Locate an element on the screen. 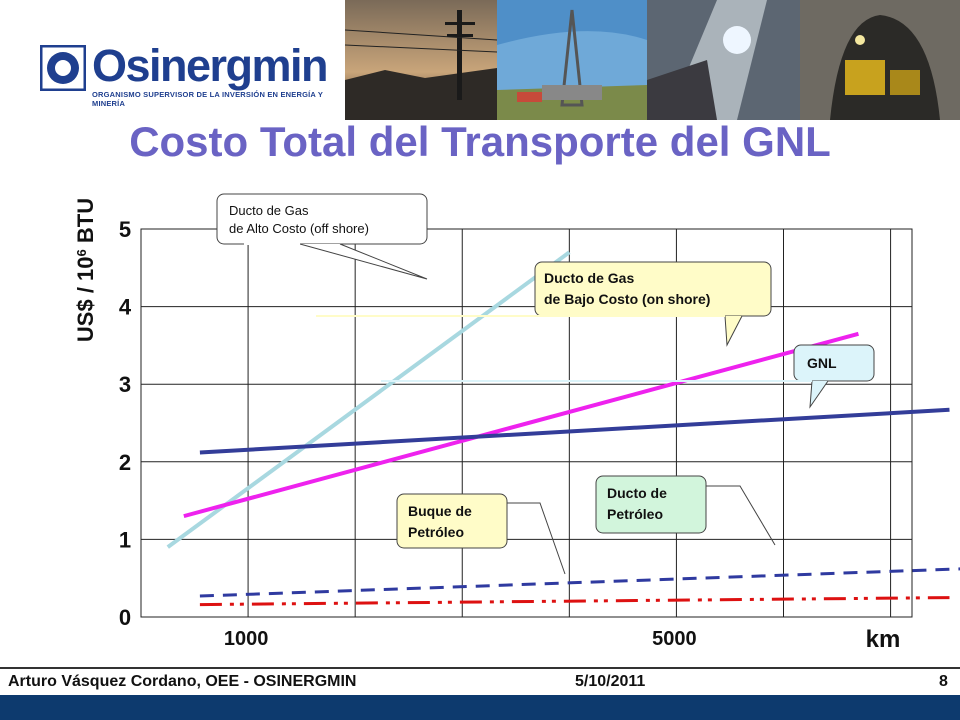  y-tick-label: 0 is located at coordinates (125, 617).